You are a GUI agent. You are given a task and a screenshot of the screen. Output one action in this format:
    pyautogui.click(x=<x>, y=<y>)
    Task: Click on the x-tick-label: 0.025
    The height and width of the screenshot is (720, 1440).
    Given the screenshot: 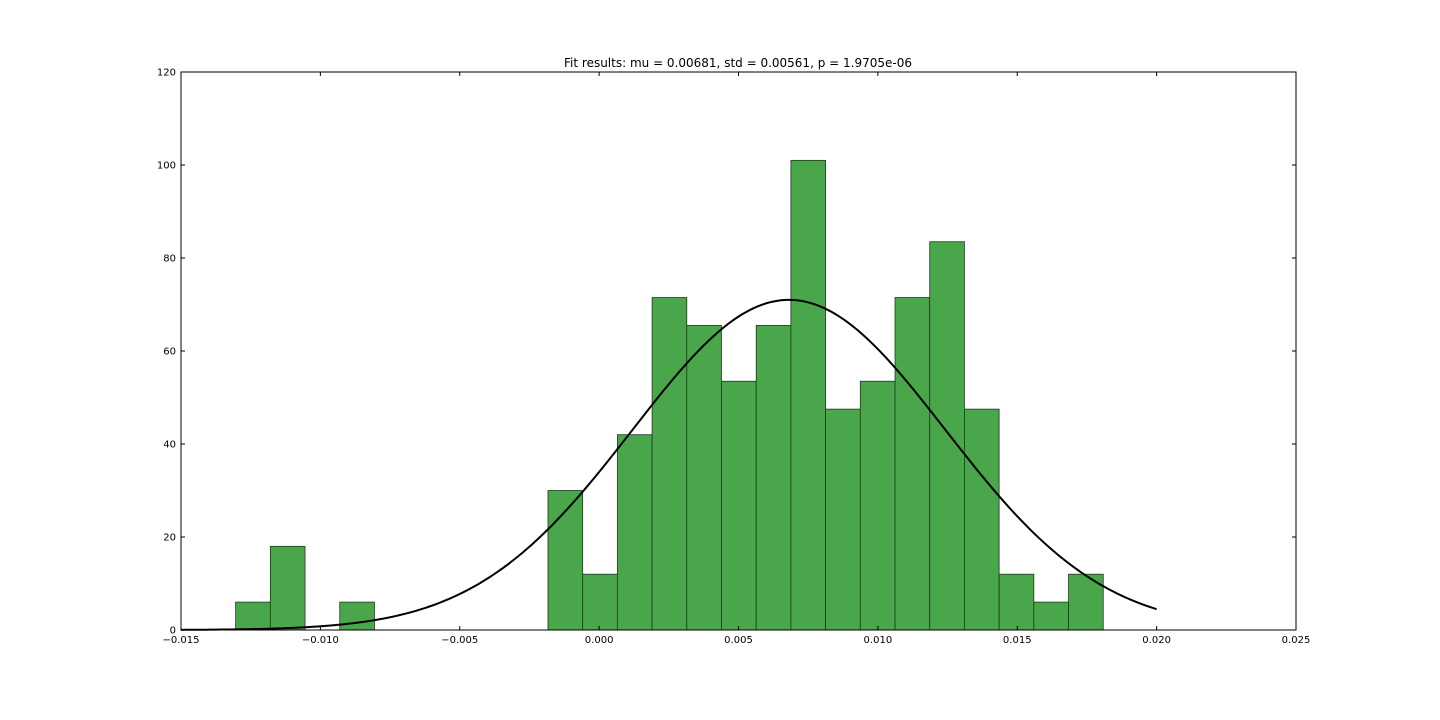 What is the action you would take?
    pyautogui.click(x=1296, y=640)
    